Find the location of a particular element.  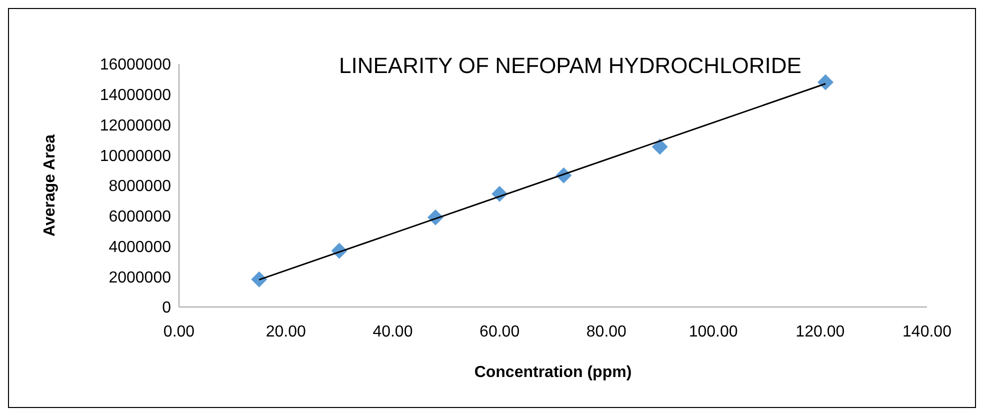

x-tick-label: 40.00 is located at coordinates (392, 331).